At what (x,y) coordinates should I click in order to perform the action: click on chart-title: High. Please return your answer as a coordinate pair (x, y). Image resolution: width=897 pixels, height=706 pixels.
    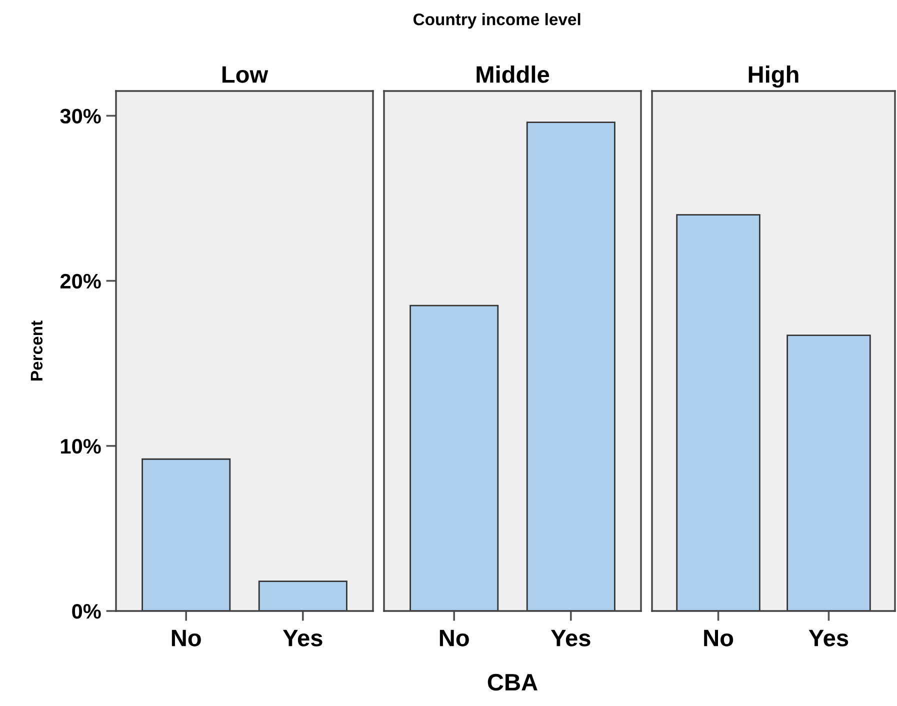
    Looking at the image, I should click on (773, 77).